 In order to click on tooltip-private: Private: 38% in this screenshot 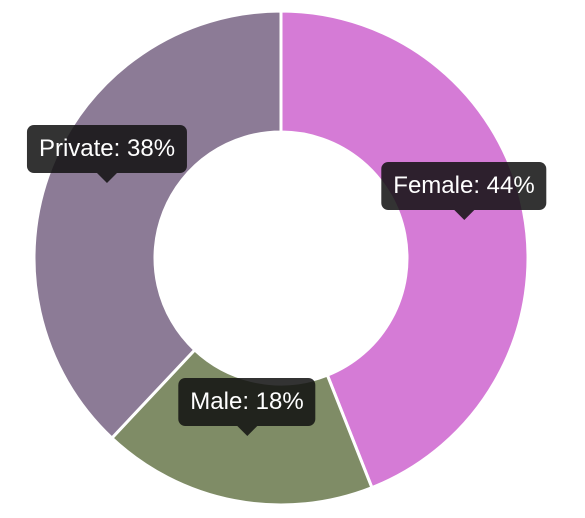, I will do `click(107, 149)`.